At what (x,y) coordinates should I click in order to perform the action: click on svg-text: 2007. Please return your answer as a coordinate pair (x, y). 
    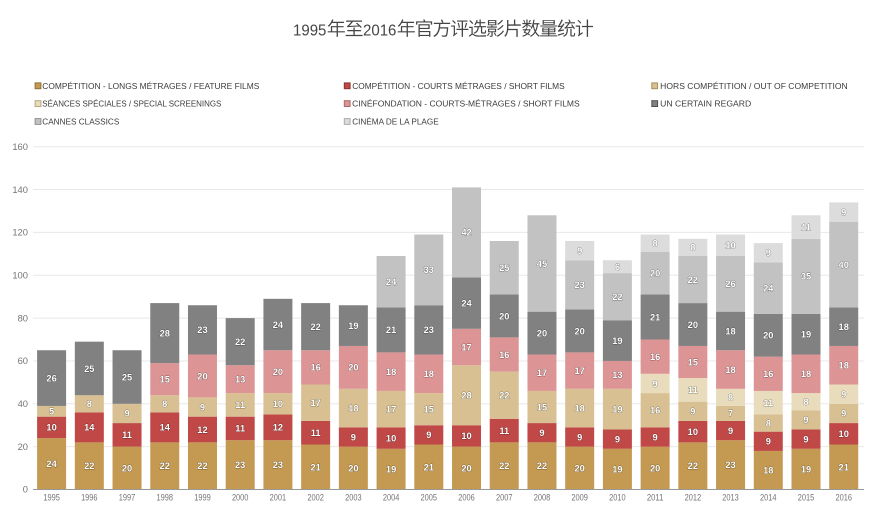
    Looking at the image, I should click on (504, 498).